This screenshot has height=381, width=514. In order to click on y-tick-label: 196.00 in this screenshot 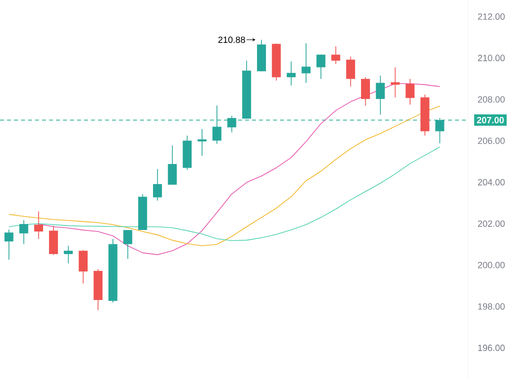, I will do `click(491, 348)`.